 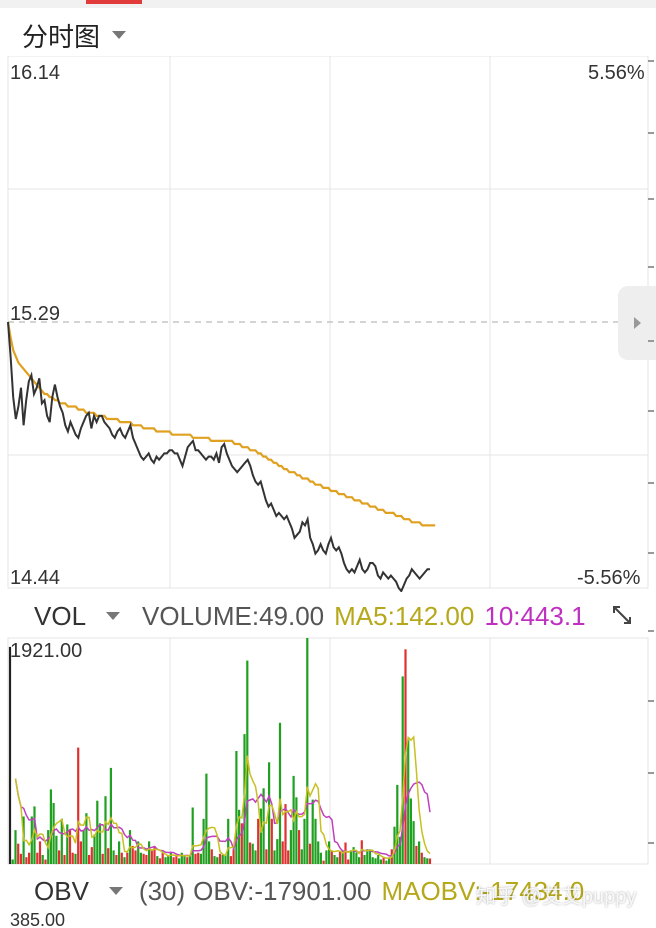 What do you see at coordinates (74, 35) in the screenshot?
I see `period-selector: 分时图` at bounding box center [74, 35].